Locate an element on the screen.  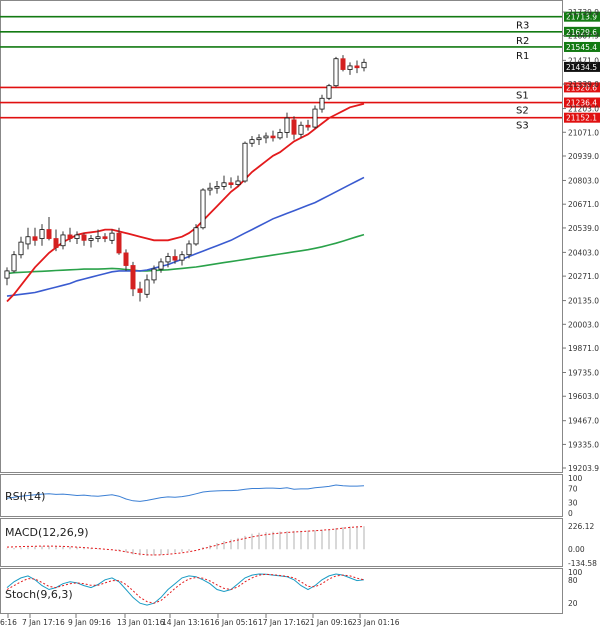
macd-tick-label: 0.00 is located at coordinates (576, 549).